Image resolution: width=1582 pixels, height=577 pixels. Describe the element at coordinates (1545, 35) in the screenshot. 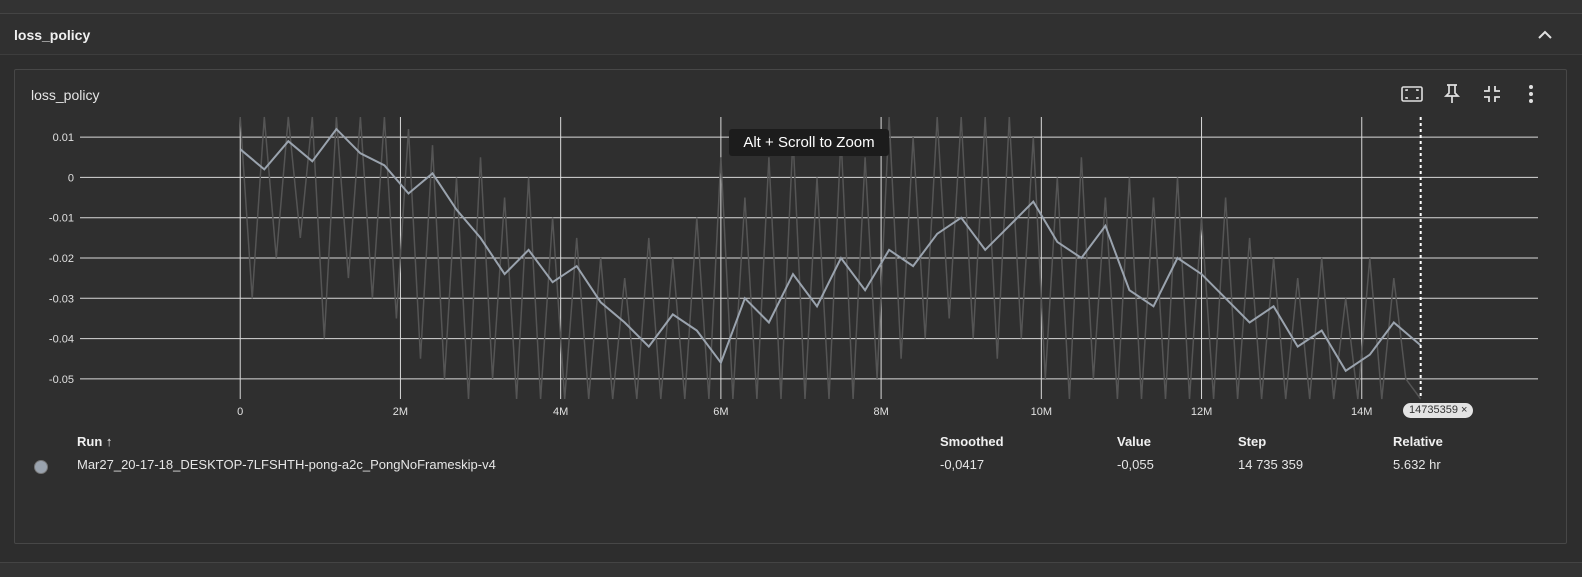

I see `chevron-up-icon` at that location.